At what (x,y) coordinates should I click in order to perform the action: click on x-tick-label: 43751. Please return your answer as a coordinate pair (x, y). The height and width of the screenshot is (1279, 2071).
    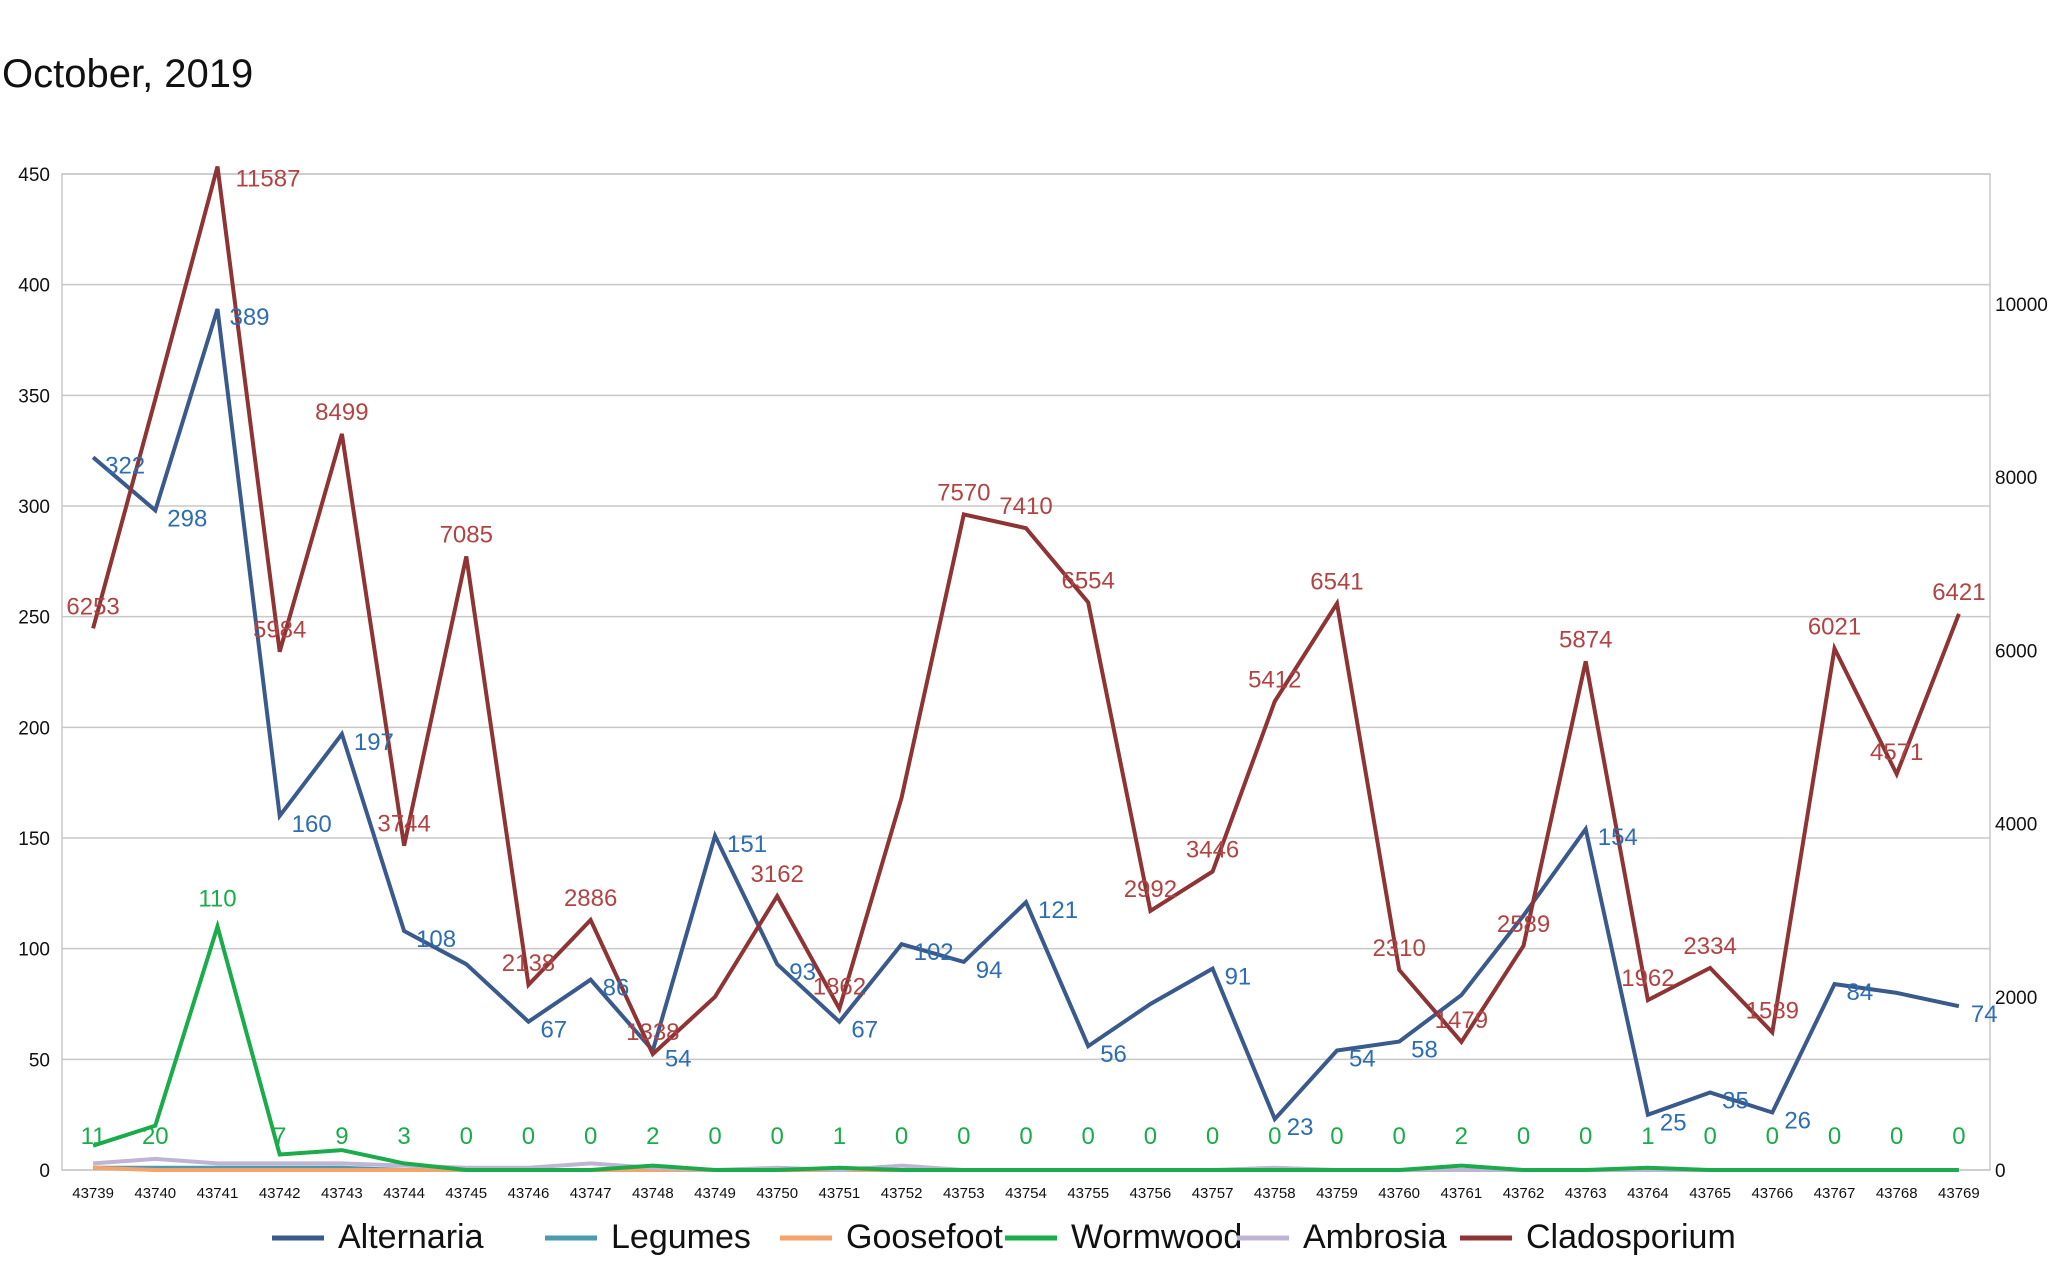
    Looking at the image, I should click on (840, 1193).